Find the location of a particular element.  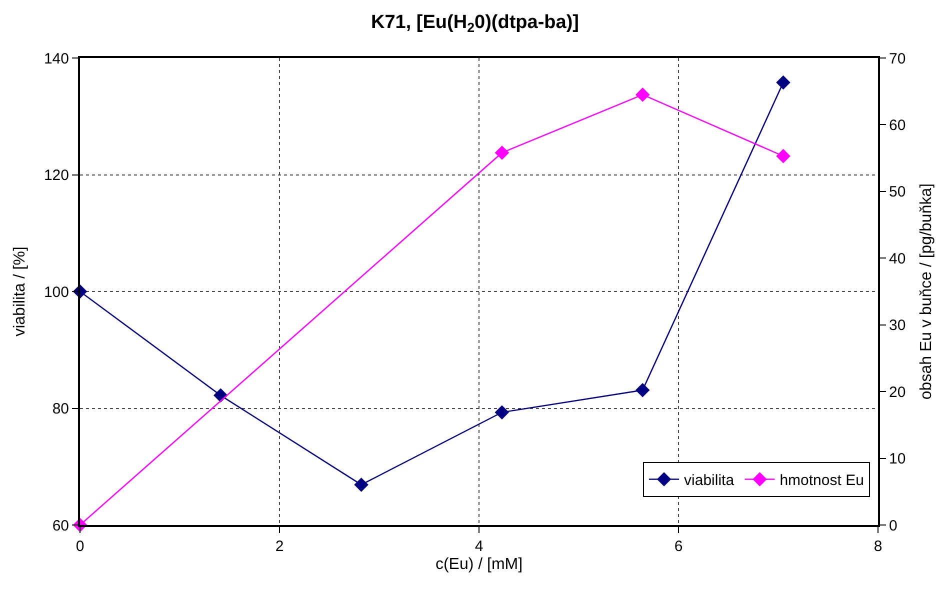

y-tick-label: 60 is located at coordinates (60, 525).